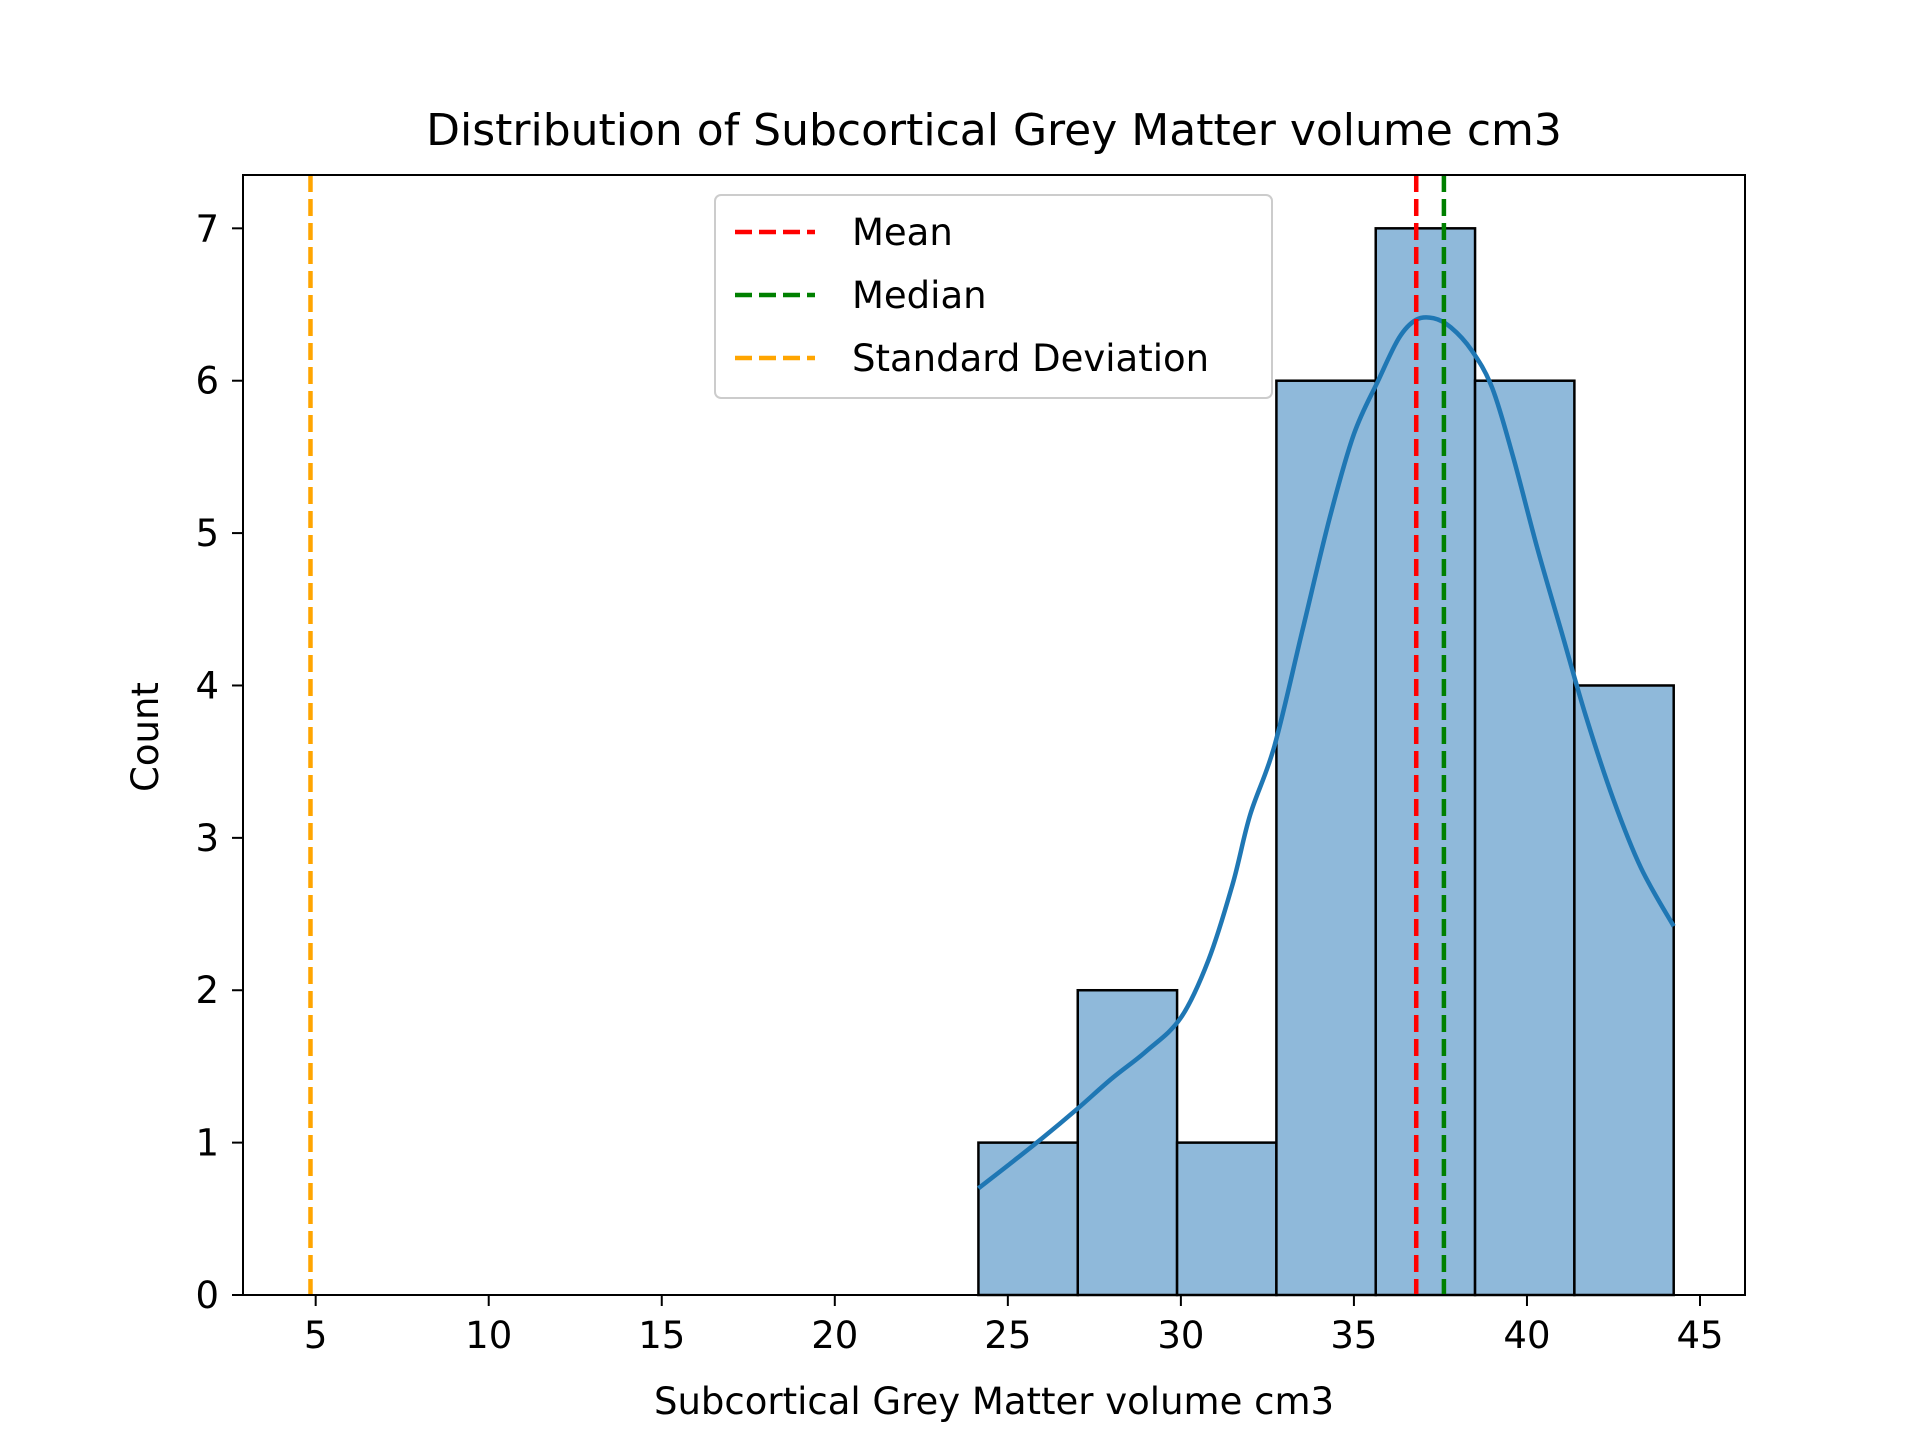  I want to click on chart-legend: Mean Median Standard Deviation, so click(993, 296).